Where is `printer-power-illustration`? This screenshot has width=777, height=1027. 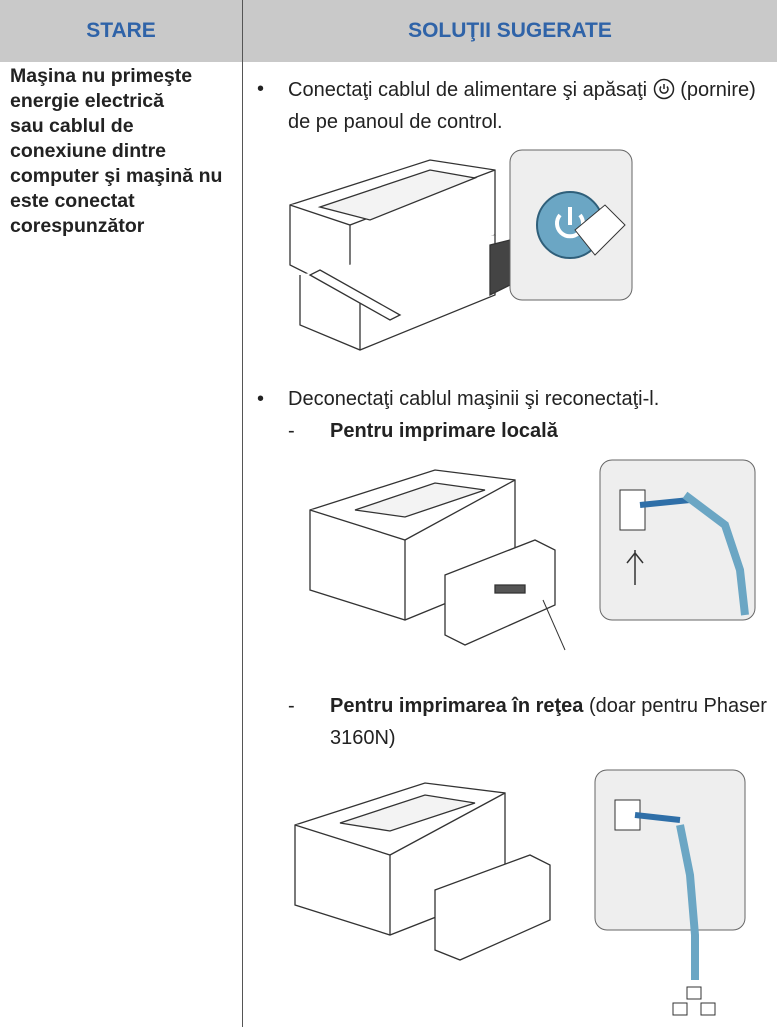
printer-power-illustration is located at coordinates (460, 251).